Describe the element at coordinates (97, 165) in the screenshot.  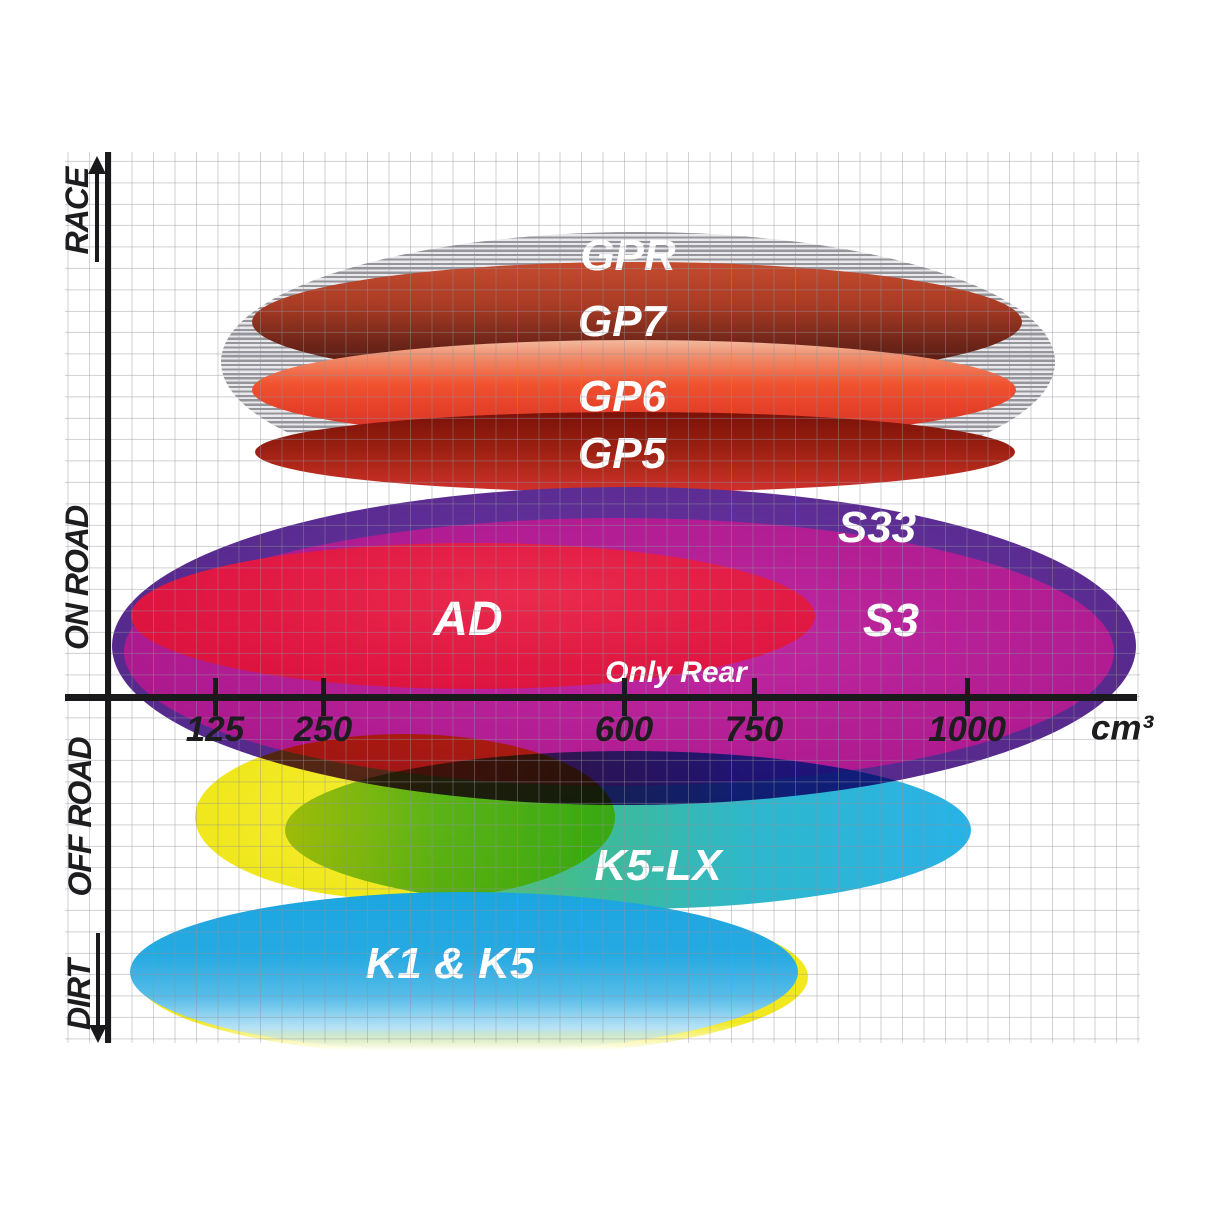
I see `up-arrow-head-race` at that location.